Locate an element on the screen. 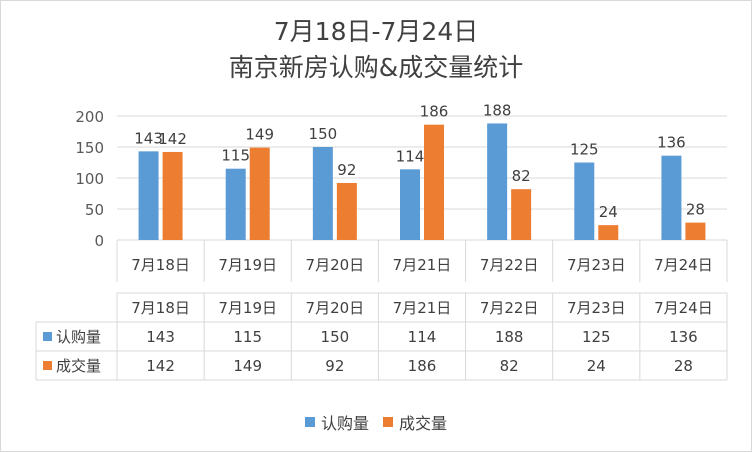  data-label-series-2: 142 is located at coordinates (172, 139).